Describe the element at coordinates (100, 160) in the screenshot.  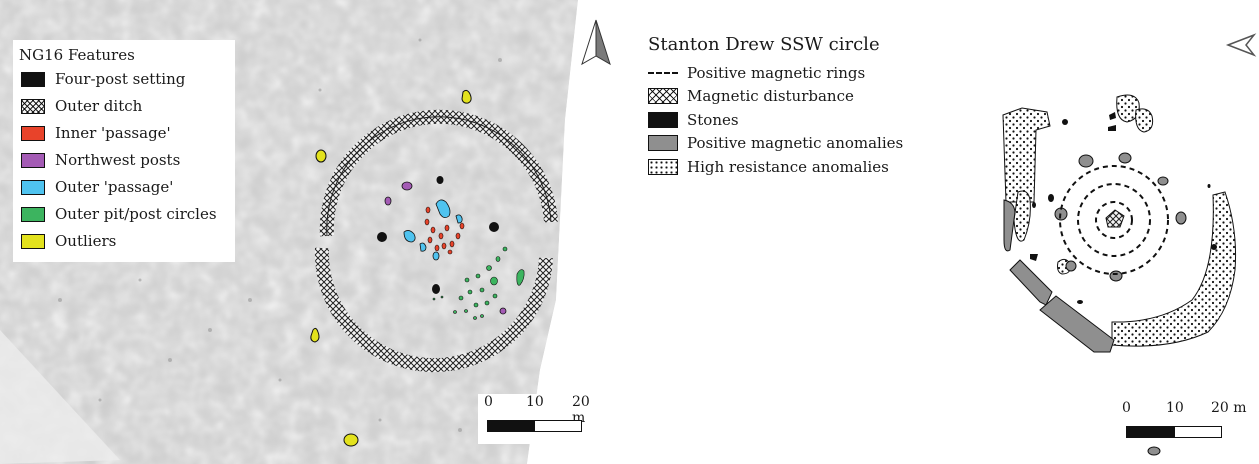
I see `legend-item-northwest-posts: Northwest posts` at that location.